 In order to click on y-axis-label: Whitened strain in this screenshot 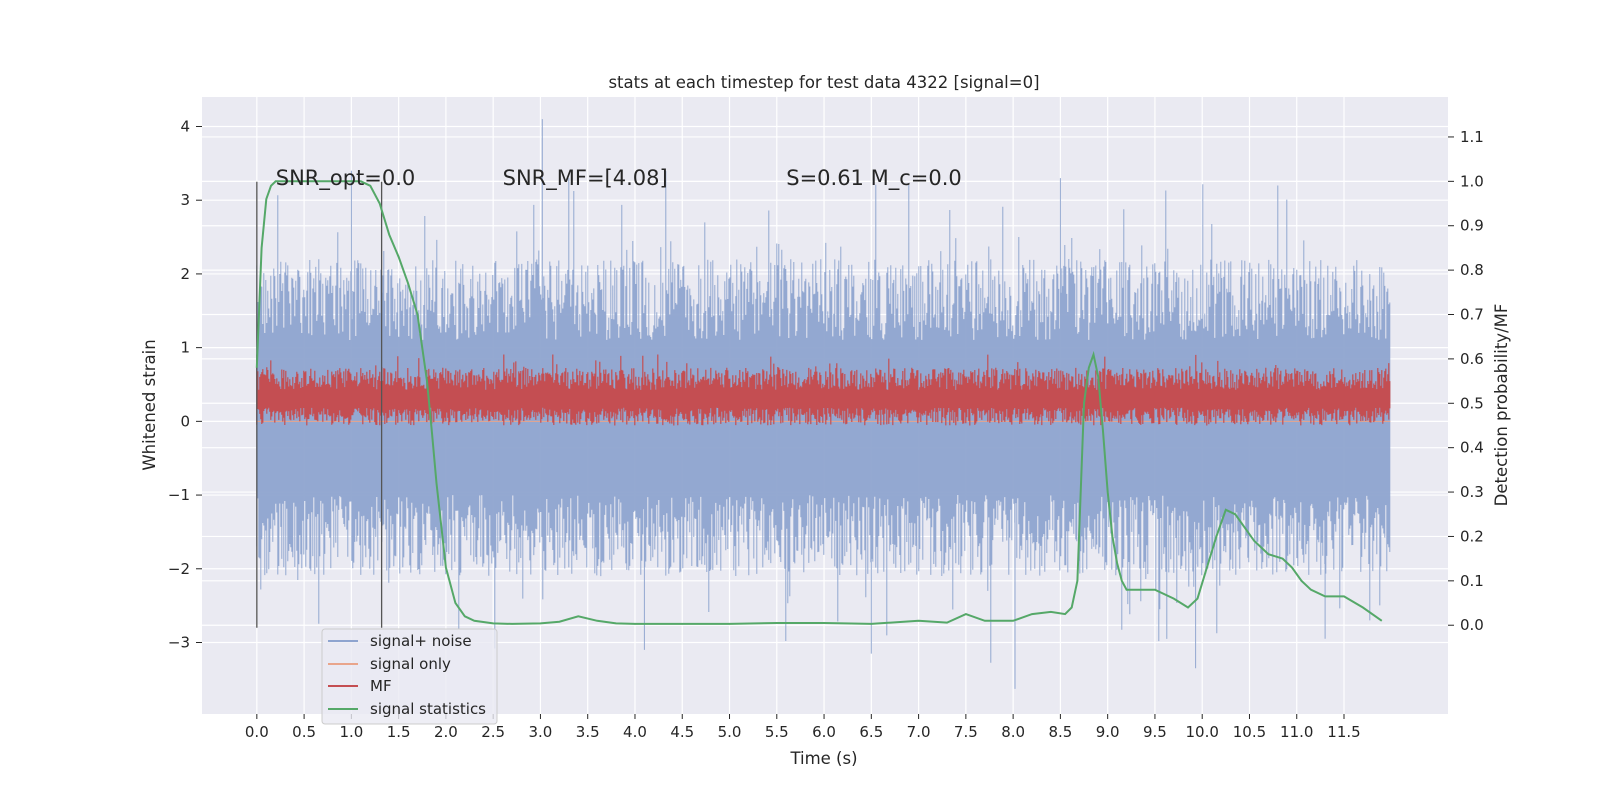, I will do `click(149, 404)`.